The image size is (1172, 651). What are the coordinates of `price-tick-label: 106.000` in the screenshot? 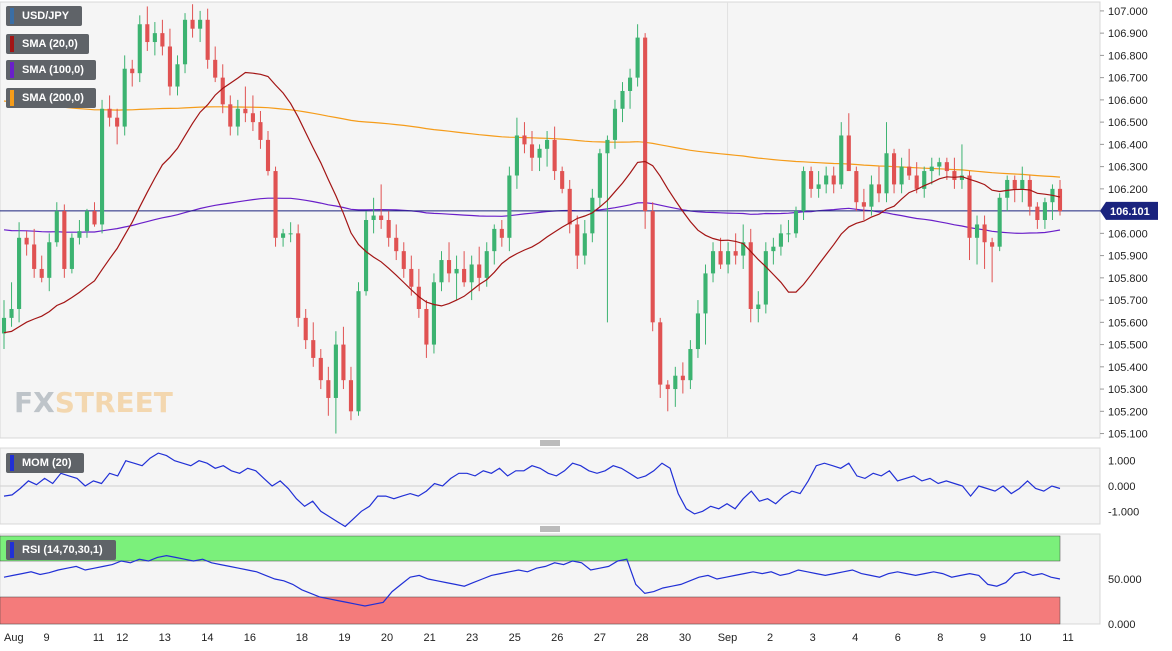 It's located at (1128, 234).